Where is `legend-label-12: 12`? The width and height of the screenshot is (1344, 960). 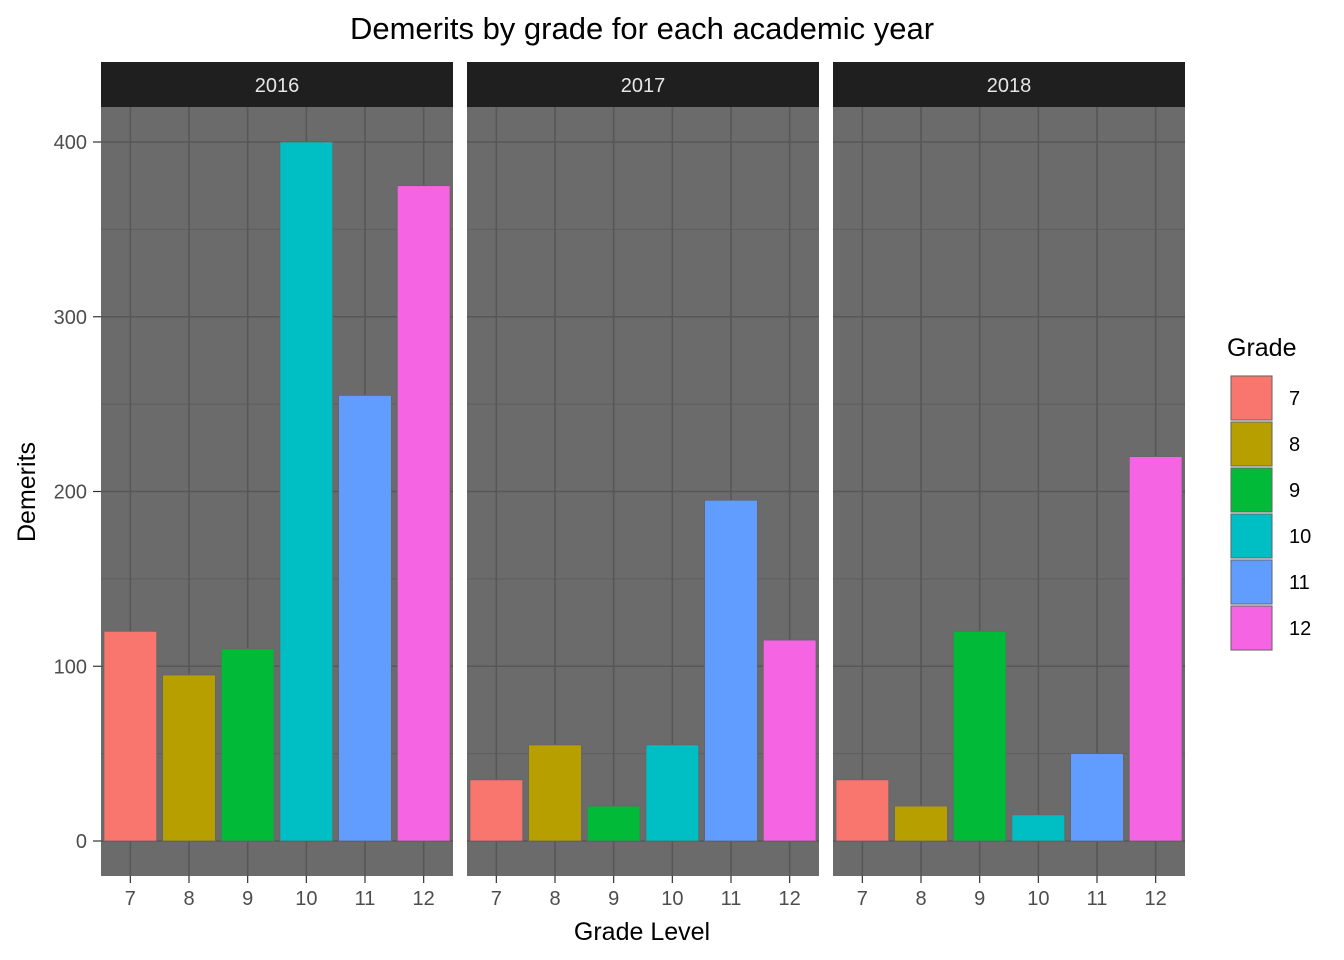
legend-label-12: 12 is located at coordinates (1300, 629).